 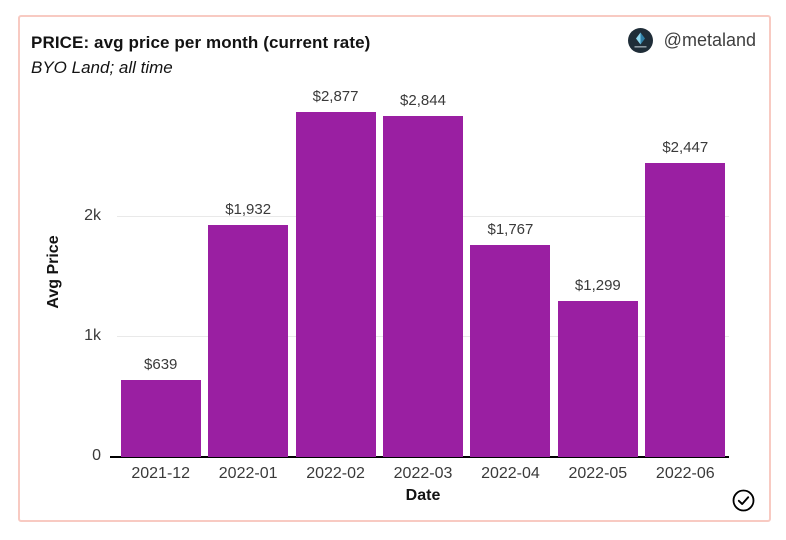 What do you see at coordinates (96, 455) in the screenshot?
I see `y-tick-label: 0` at bounding box center [96, 455].